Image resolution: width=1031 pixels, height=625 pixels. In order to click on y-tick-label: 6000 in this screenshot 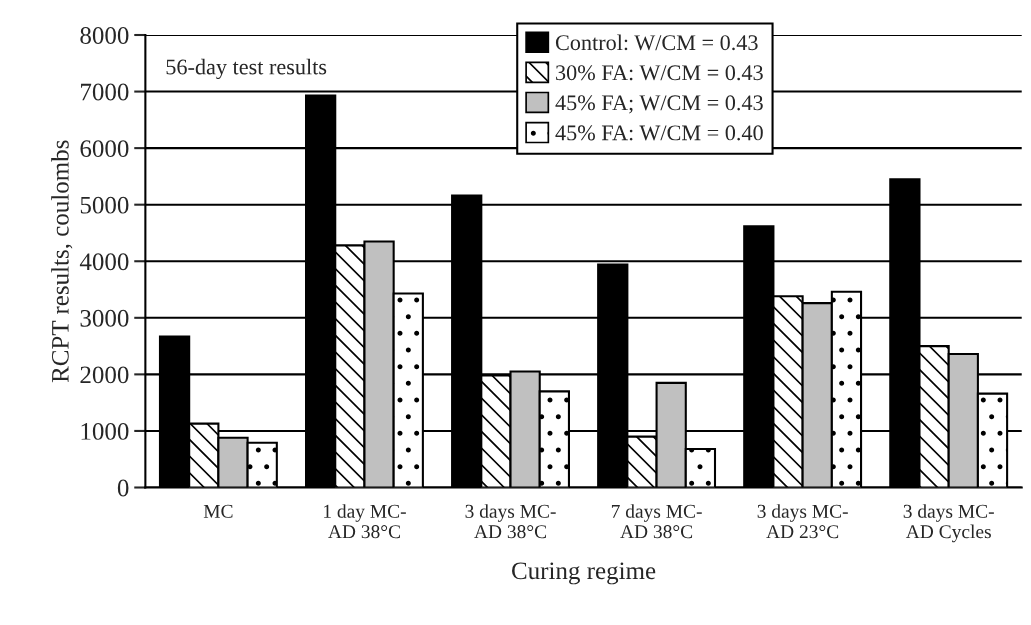, I will do `click(104, 149)`.